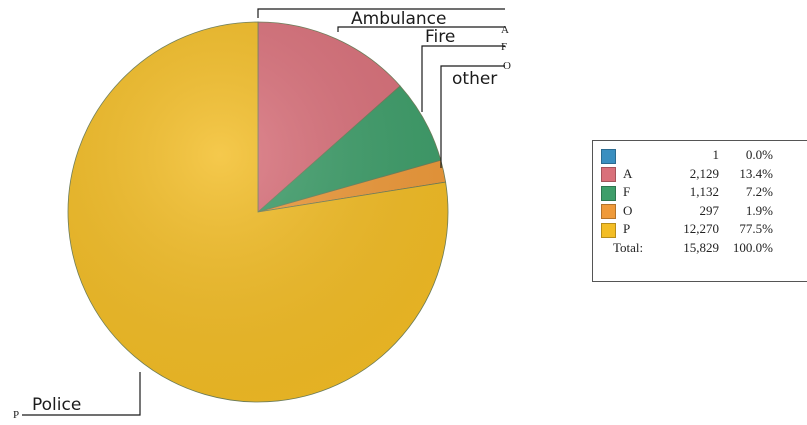 The width and height of the screenshot is (807, 425). What do you see at coordinates (81, 394) in the screenshot?
I see `leader-line-police` at bounding box center [81, 394].